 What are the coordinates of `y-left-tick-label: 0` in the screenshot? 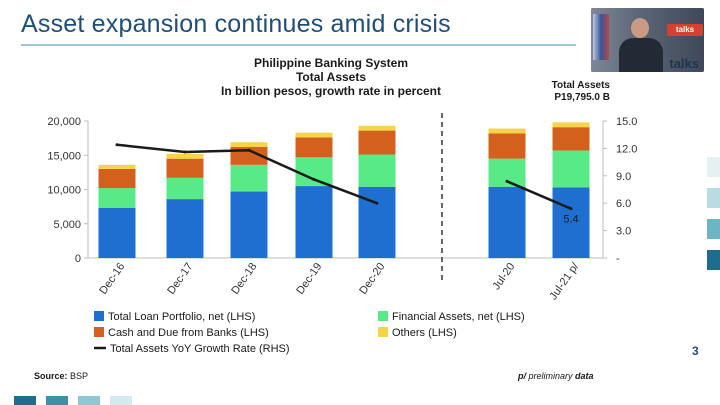 It's located at (78, 259).